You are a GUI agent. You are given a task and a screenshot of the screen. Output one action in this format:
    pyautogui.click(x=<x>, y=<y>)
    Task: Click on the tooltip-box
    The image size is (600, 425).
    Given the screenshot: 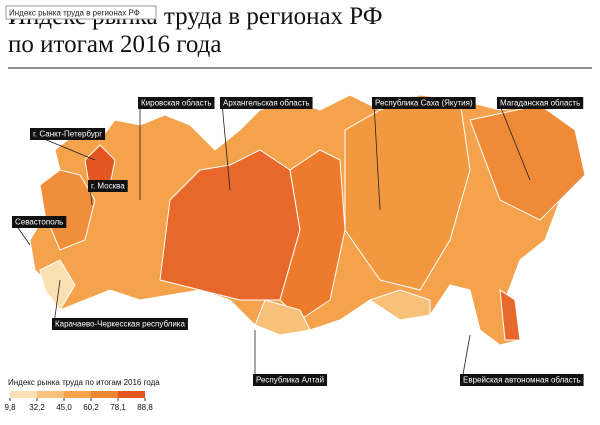 What is the action you would take?
    pyautogui.click(x=81, y=12)
    